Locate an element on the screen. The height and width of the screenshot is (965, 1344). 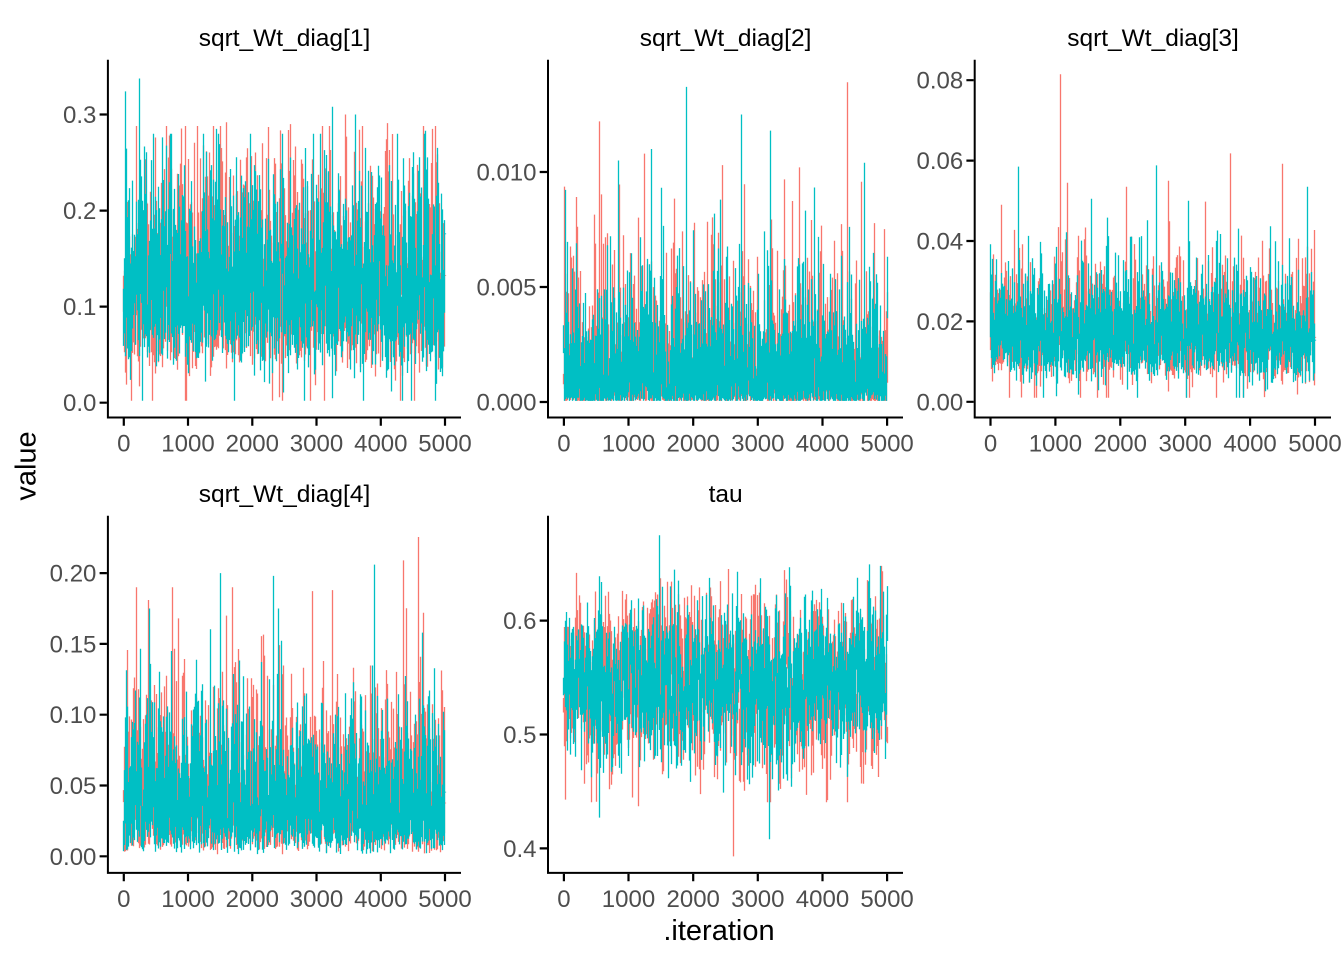
svg-text: 0.5 is located at coordinates (519, 735).